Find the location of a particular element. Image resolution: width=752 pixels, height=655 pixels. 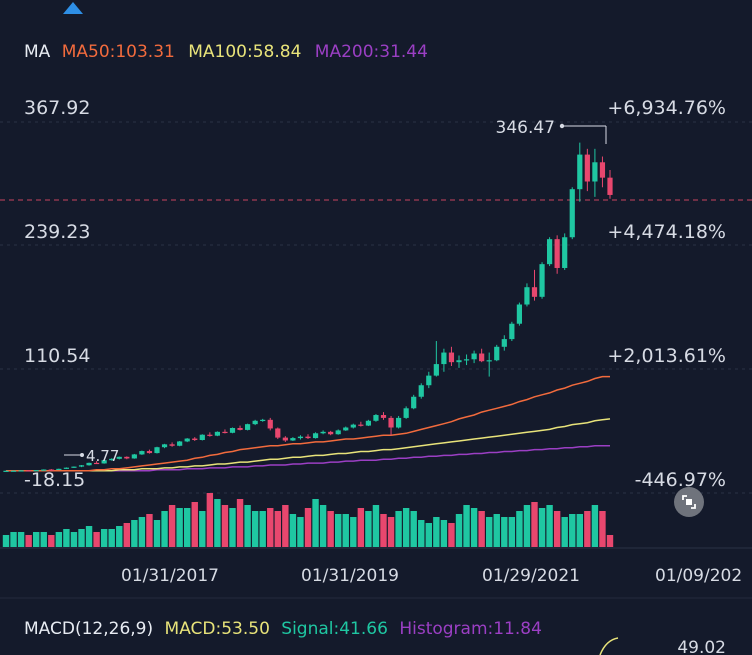

collapse-arrow-icon is located at coordinates (73, 8).